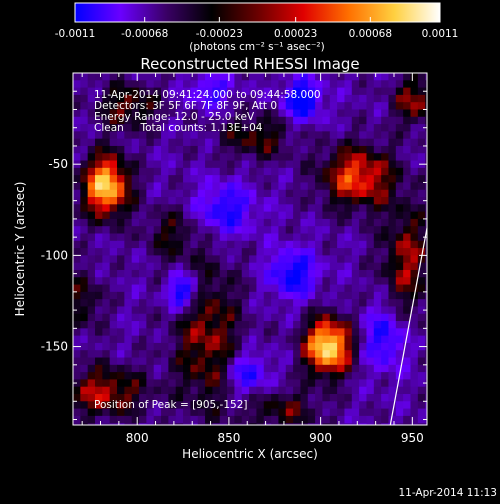  Describe the element at coordinates (54, 347) in the screenshot. I see `y-tick-label: -150` at that location.